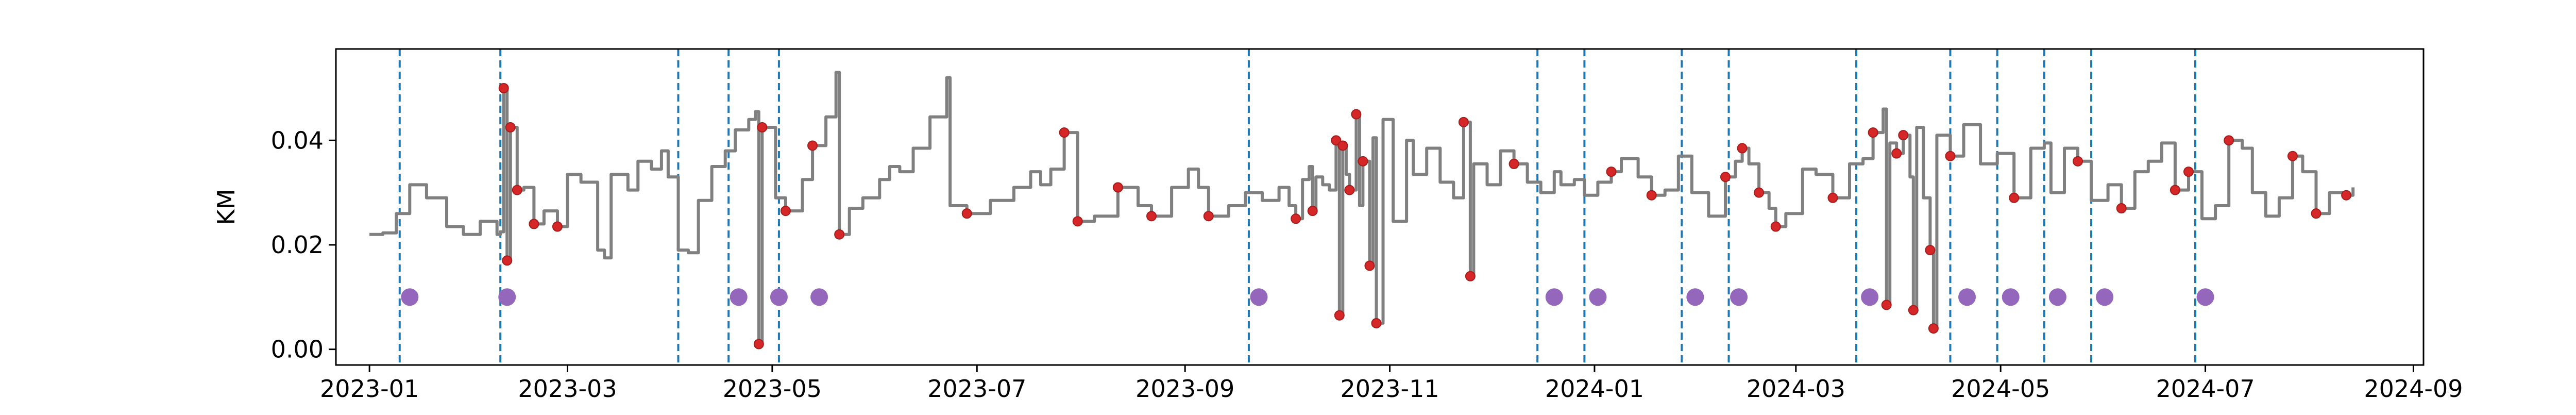 This screenshot has width=2576, height=415. Describe the element at coordinates (1185, 389) in the screenshot. I see `x-tick-label-4: 2023-09` at that location.